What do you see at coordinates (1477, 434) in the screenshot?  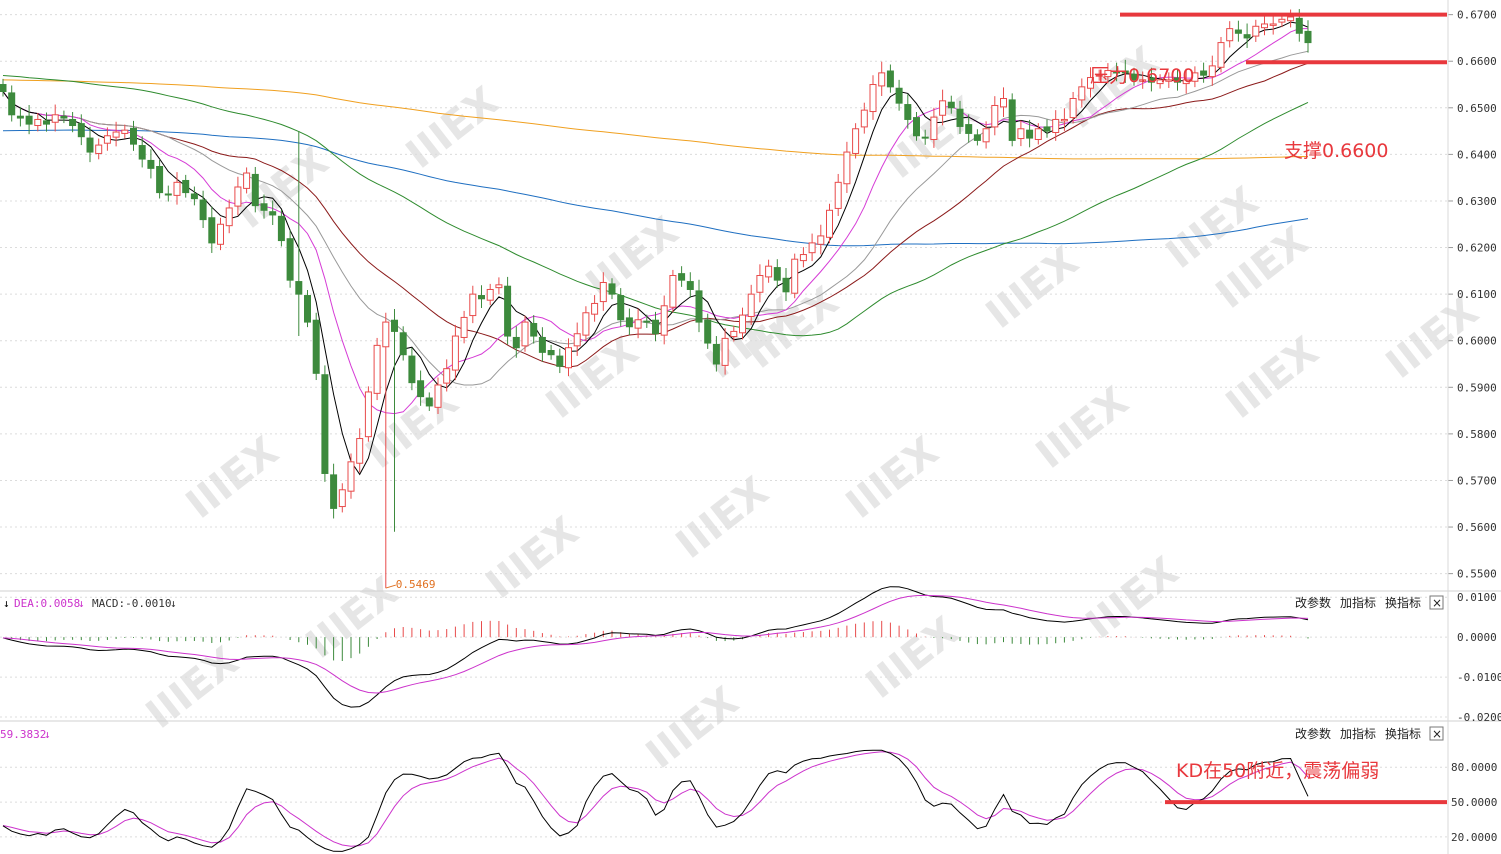 I see `price-tick-label: 0.5800` at bounding box center [1477, 434].